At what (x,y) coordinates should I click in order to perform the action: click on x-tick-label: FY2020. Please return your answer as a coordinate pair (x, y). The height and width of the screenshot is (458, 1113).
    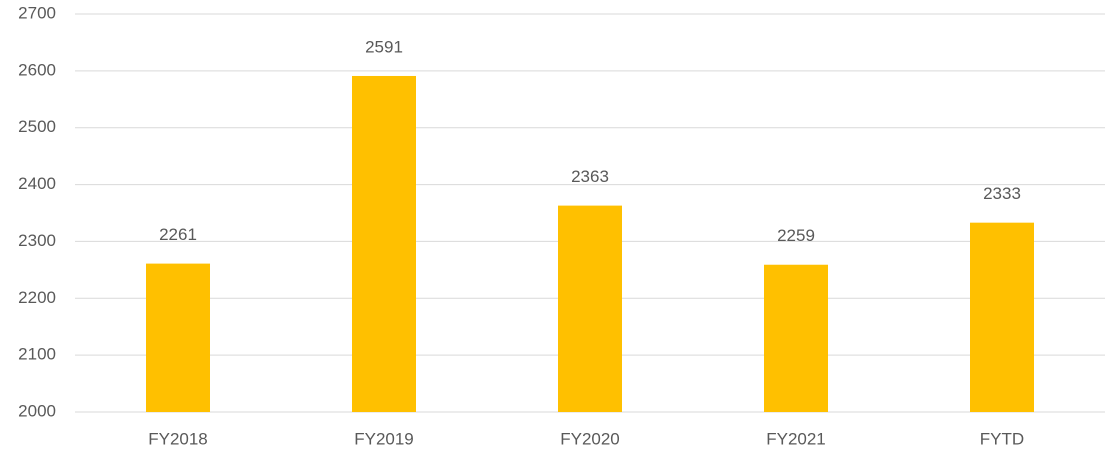
    Looking at the image, I should click on (590, 438).